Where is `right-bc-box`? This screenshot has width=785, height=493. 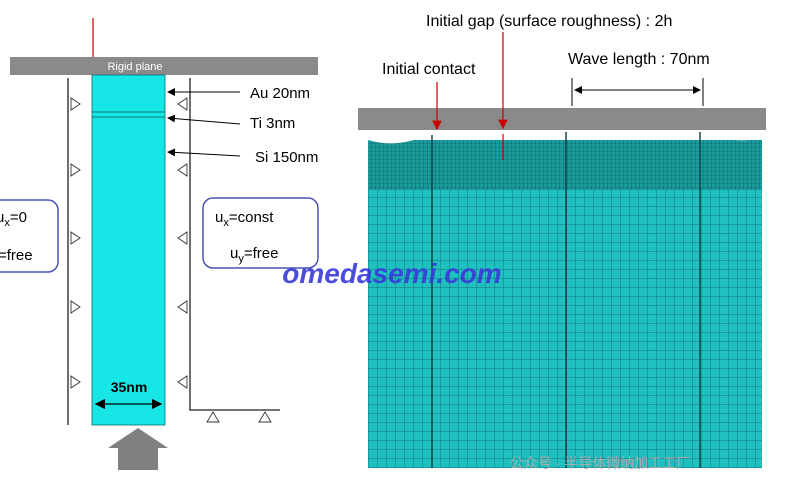 right-bc-box is located at coordinates (260, 233).